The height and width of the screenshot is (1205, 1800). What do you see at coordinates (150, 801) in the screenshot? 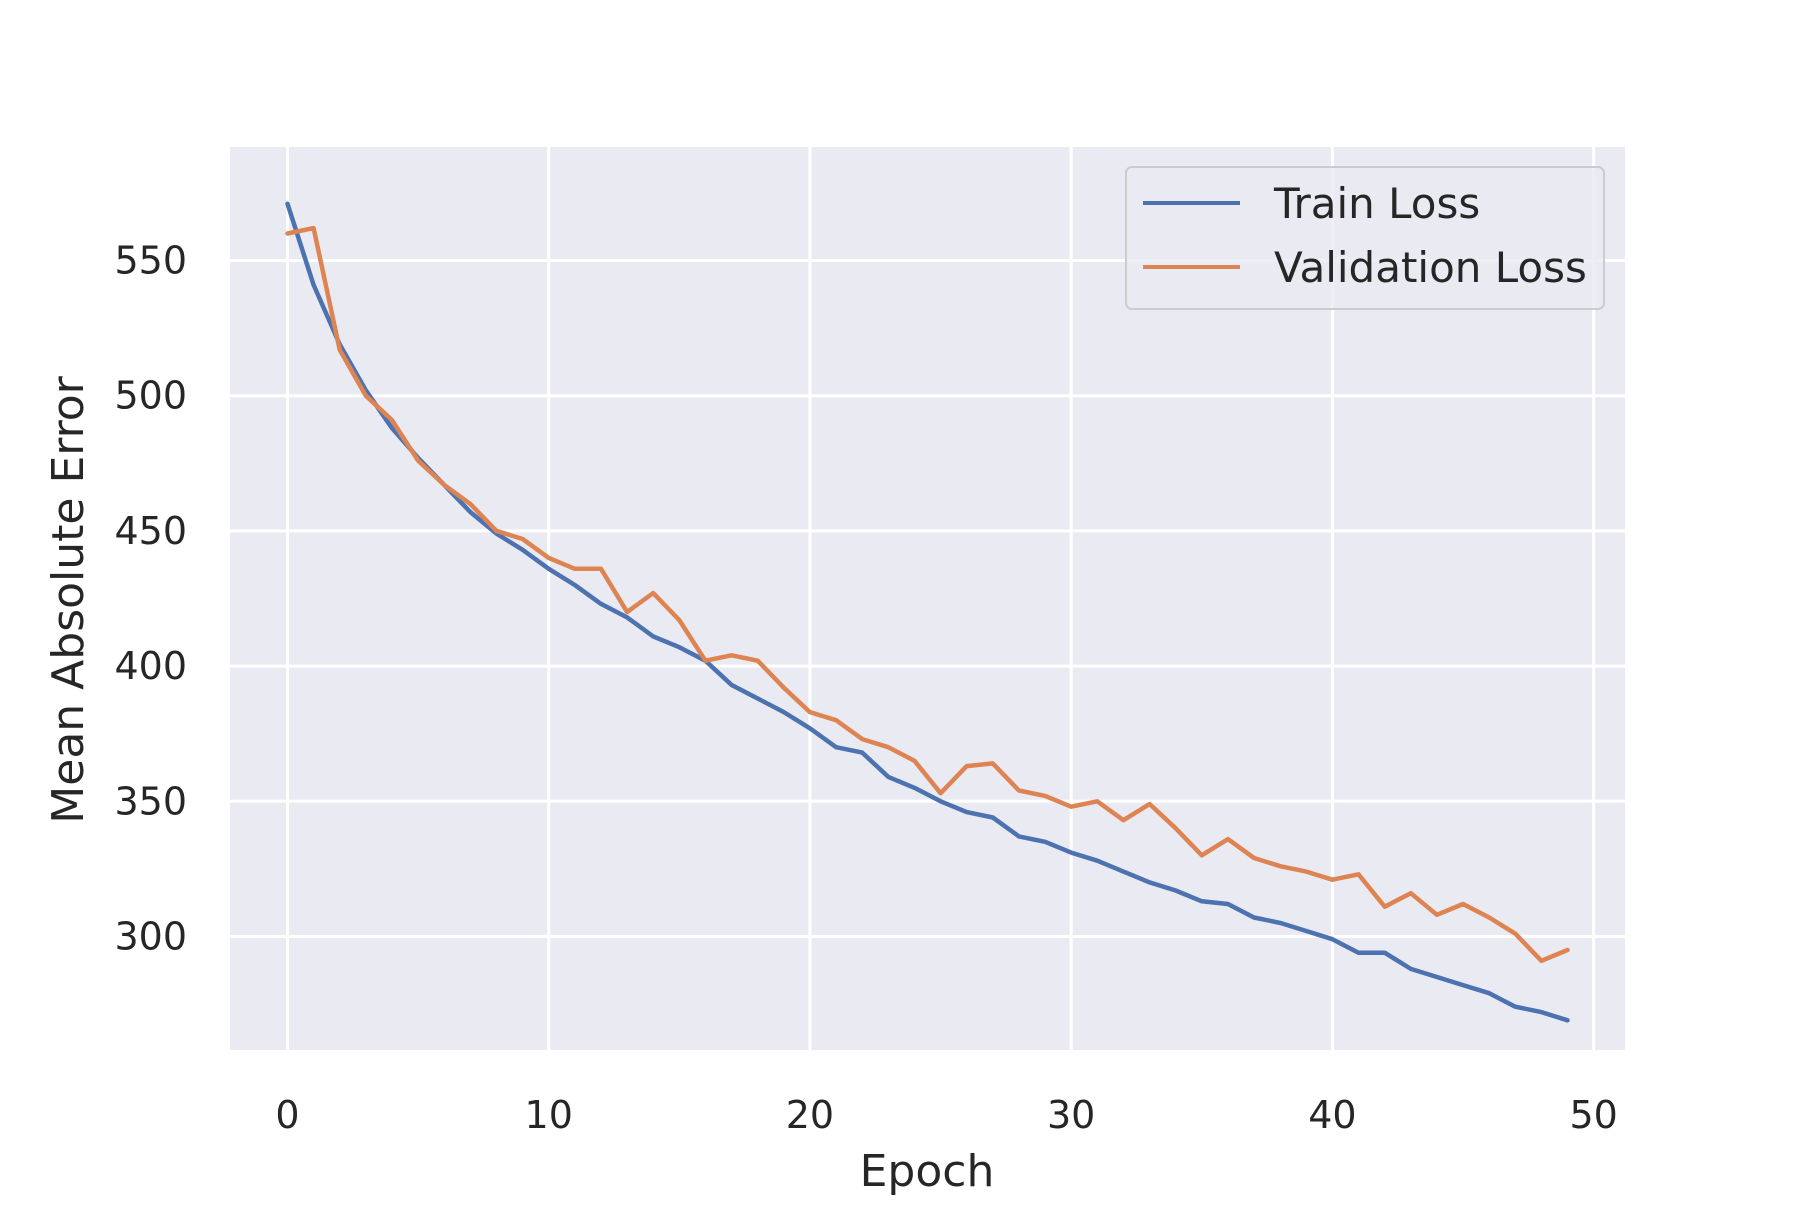
I see `y-tick-label-350: 350` at bounding box center [150, 801].